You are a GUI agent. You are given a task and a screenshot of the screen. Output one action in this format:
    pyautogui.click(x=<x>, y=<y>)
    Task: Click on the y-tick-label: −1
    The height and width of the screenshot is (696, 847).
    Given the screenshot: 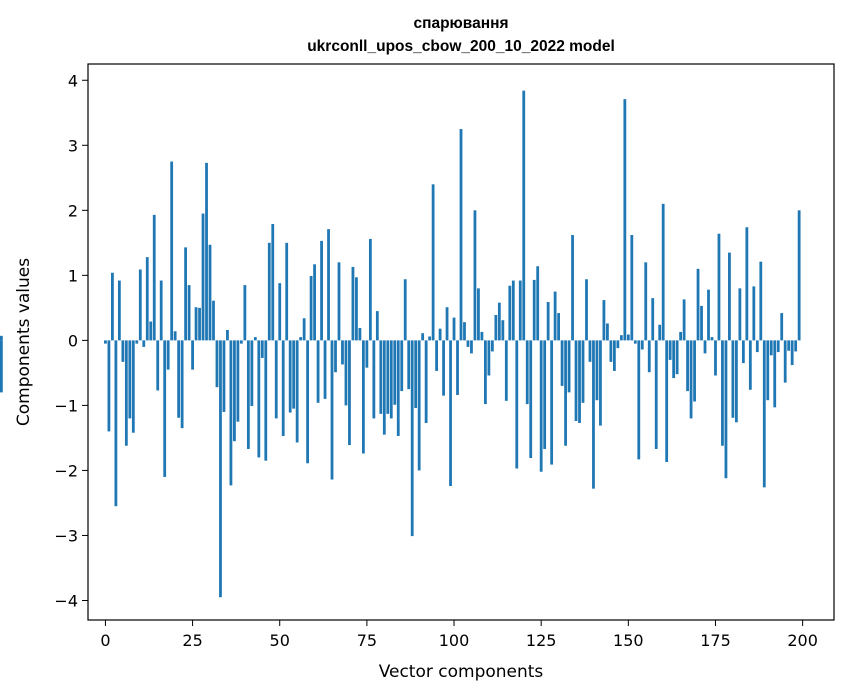 What is the action you would take?
    pyautogui.click(x=66, y=405)
    